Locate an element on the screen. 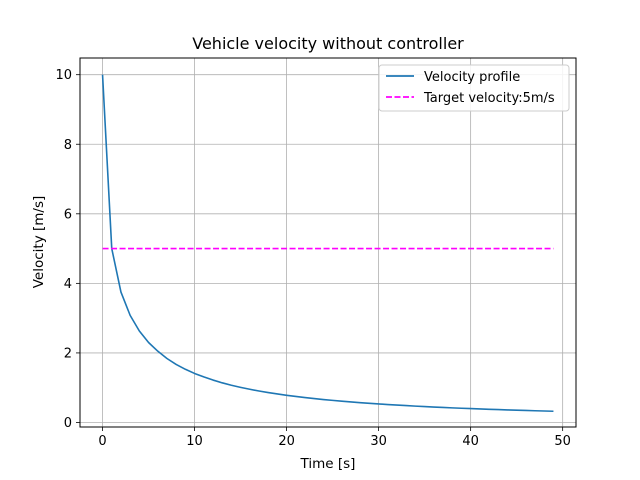 This screenshot has height=480, width=640. chart-title: Vehicle velocity without controller is located at coordinates (328, 43).